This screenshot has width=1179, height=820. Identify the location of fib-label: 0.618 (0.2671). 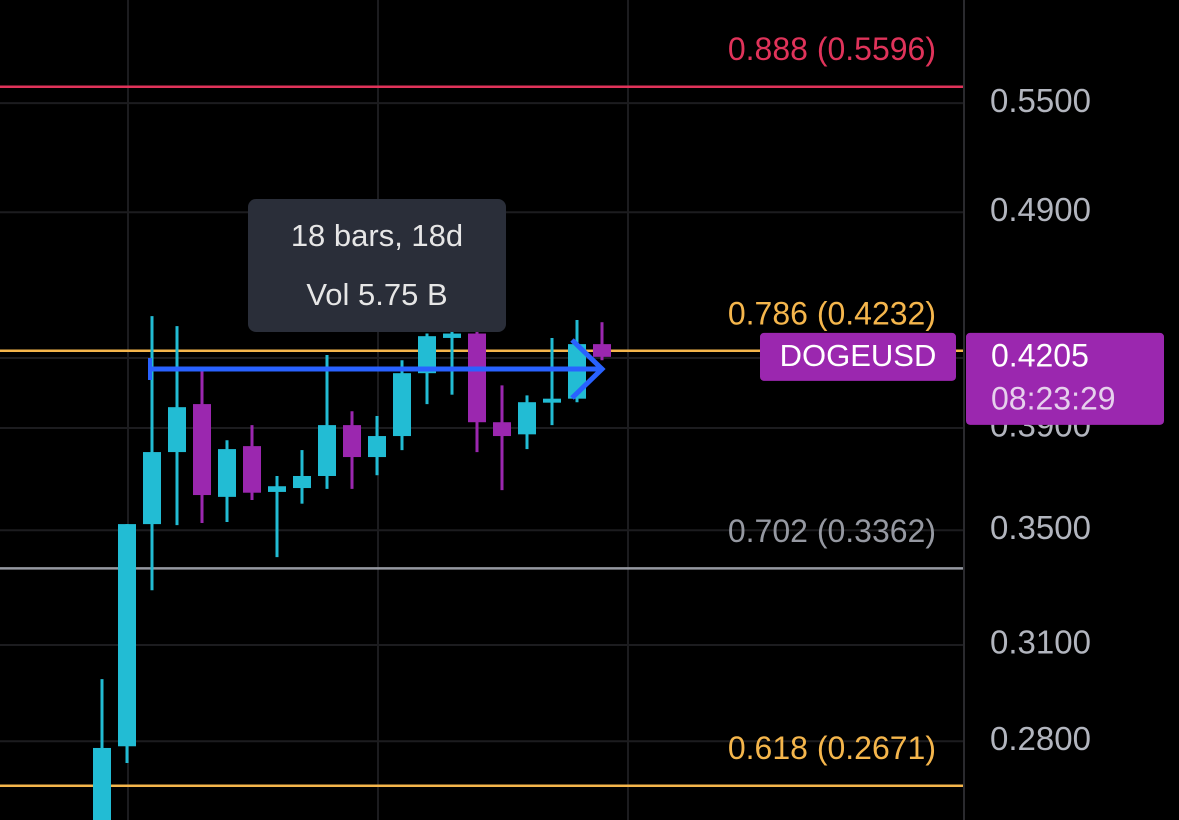
(832, 748).